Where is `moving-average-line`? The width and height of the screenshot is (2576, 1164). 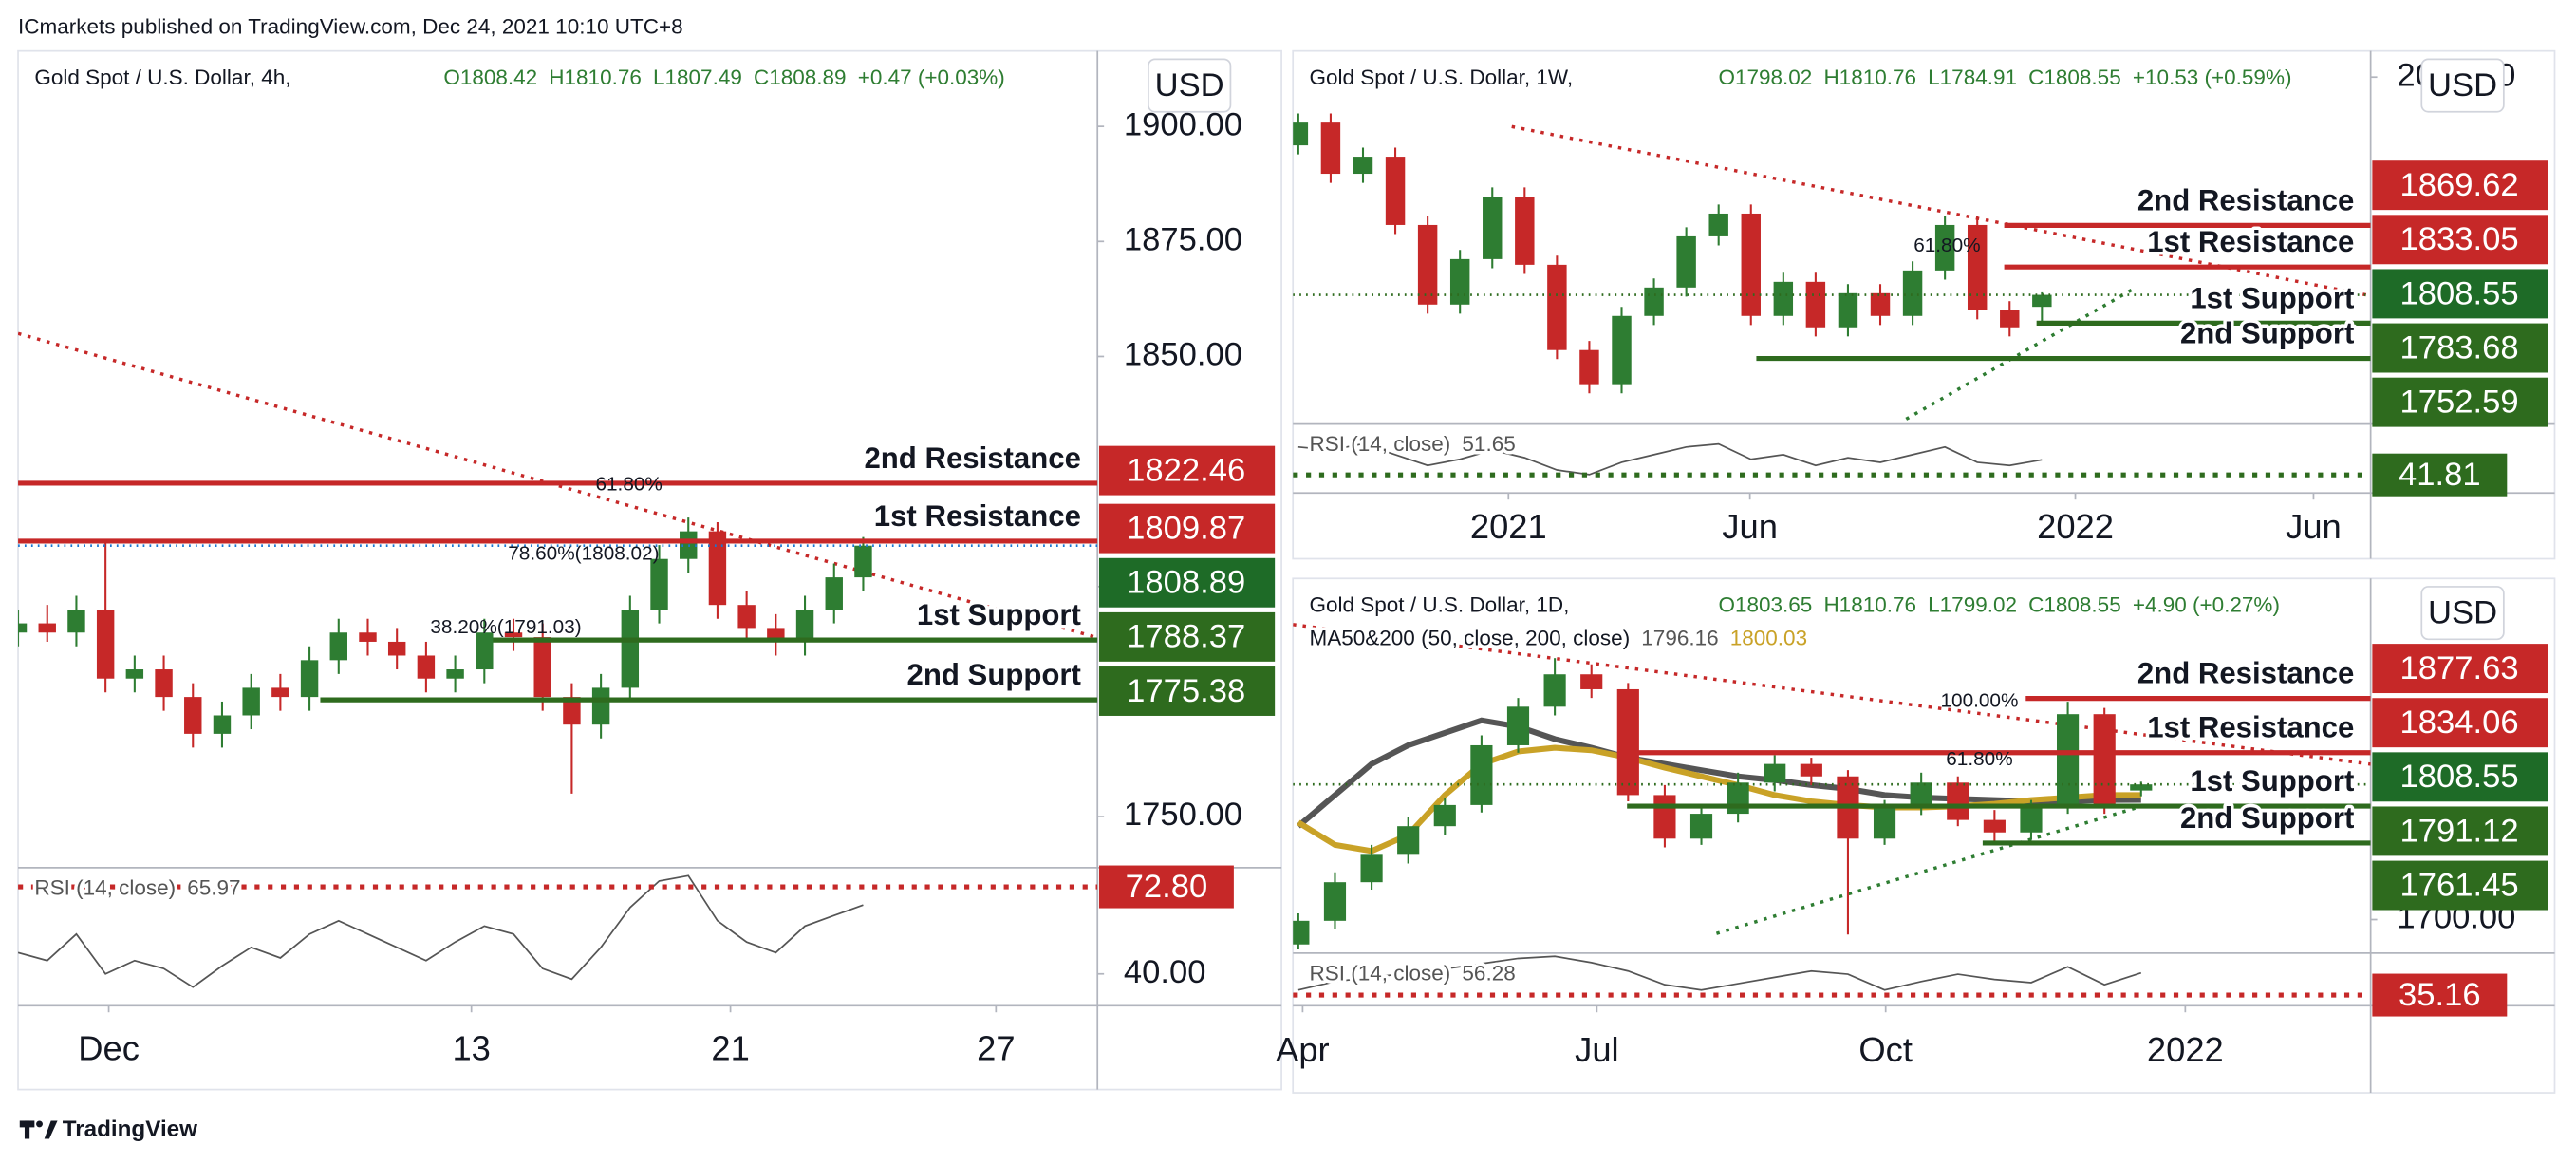 moving-average-line is located at coordinates (1718, 773).